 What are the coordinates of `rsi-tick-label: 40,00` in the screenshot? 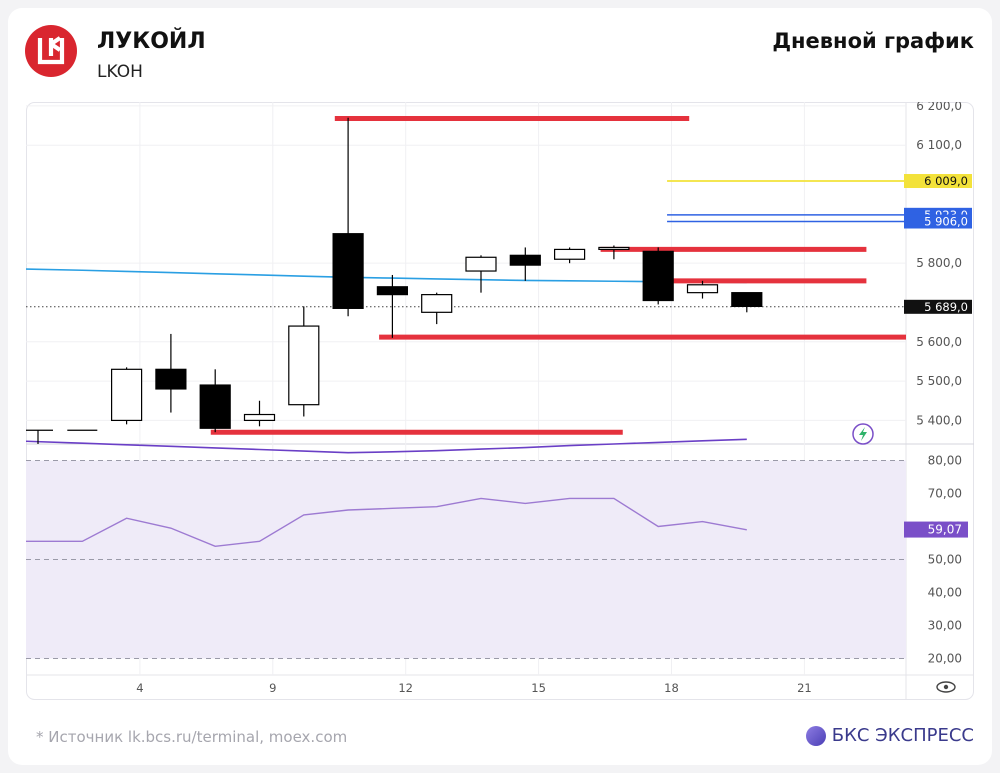 It's located at (945, 593).